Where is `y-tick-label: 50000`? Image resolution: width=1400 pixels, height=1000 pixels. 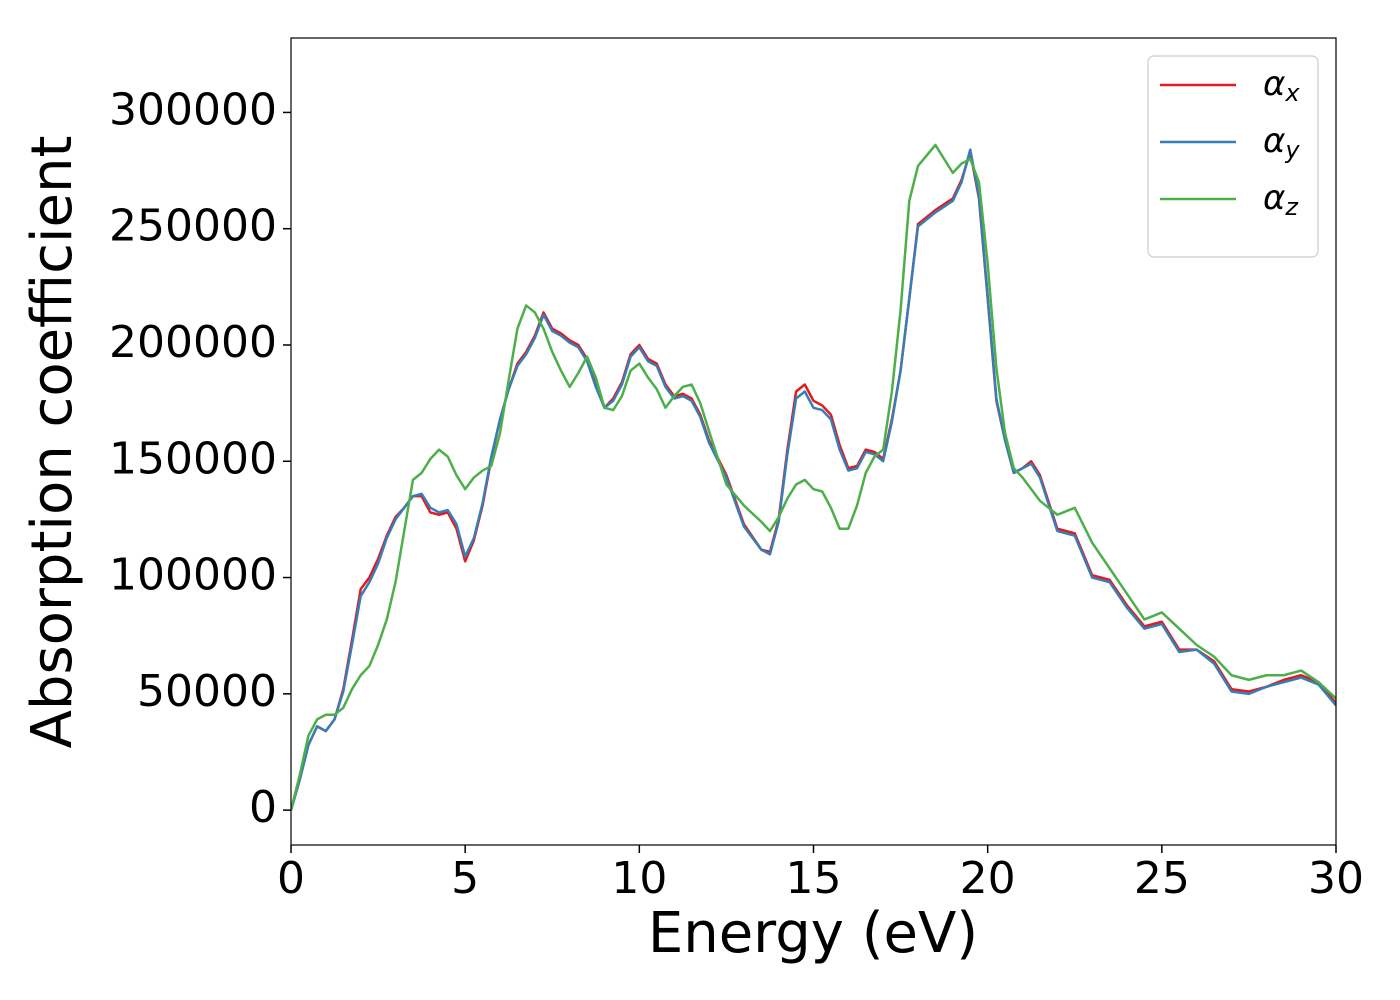
y-tick-label: 50000 is located at coordinates (207, 691).